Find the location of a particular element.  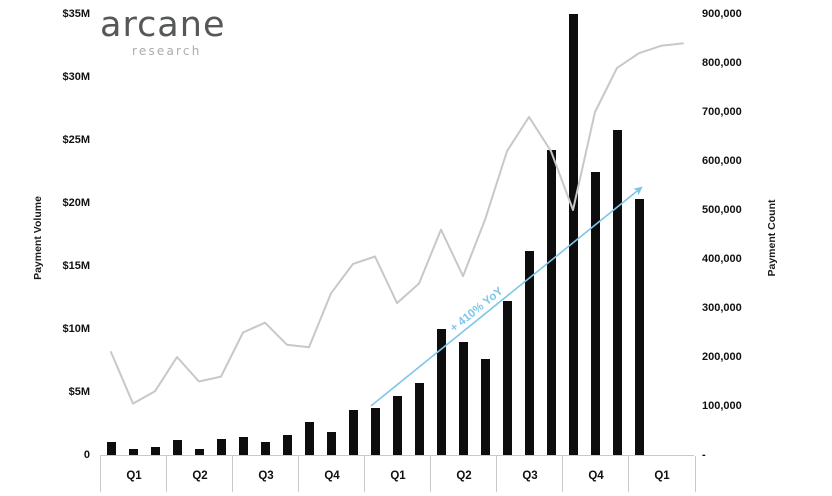

x-axis-group-q3-2: Q3 is located at coordinates (265, 474).